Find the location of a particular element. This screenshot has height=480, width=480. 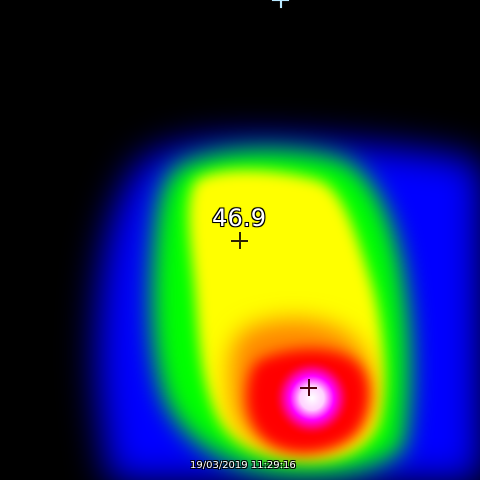

hot-spot-crosshair-icon is located at coordinates (308, 387).